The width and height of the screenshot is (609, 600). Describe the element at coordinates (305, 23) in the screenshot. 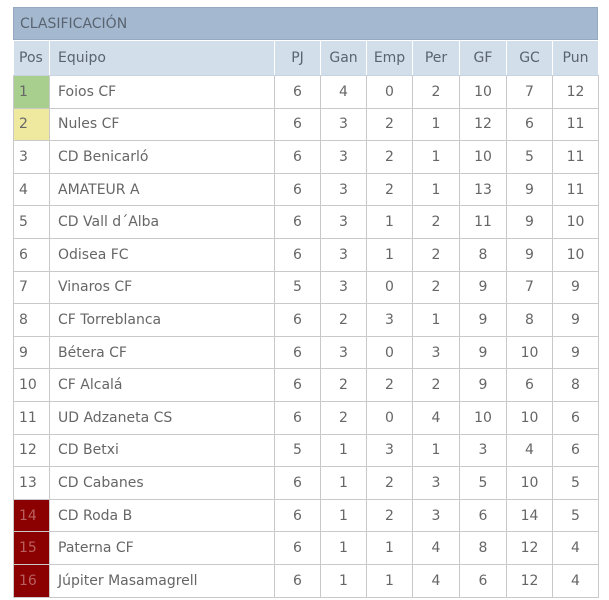

I see `standings-title: CLASIFICACIÓN` at that location.